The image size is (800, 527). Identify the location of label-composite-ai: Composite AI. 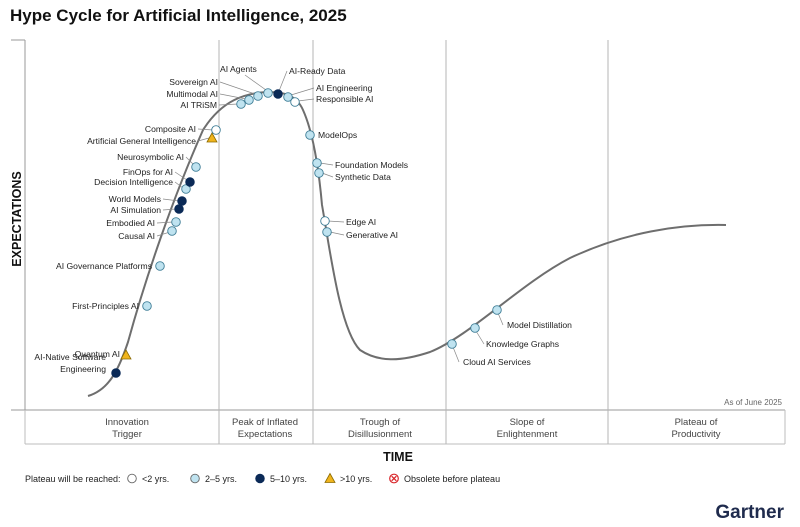
(170, 129).